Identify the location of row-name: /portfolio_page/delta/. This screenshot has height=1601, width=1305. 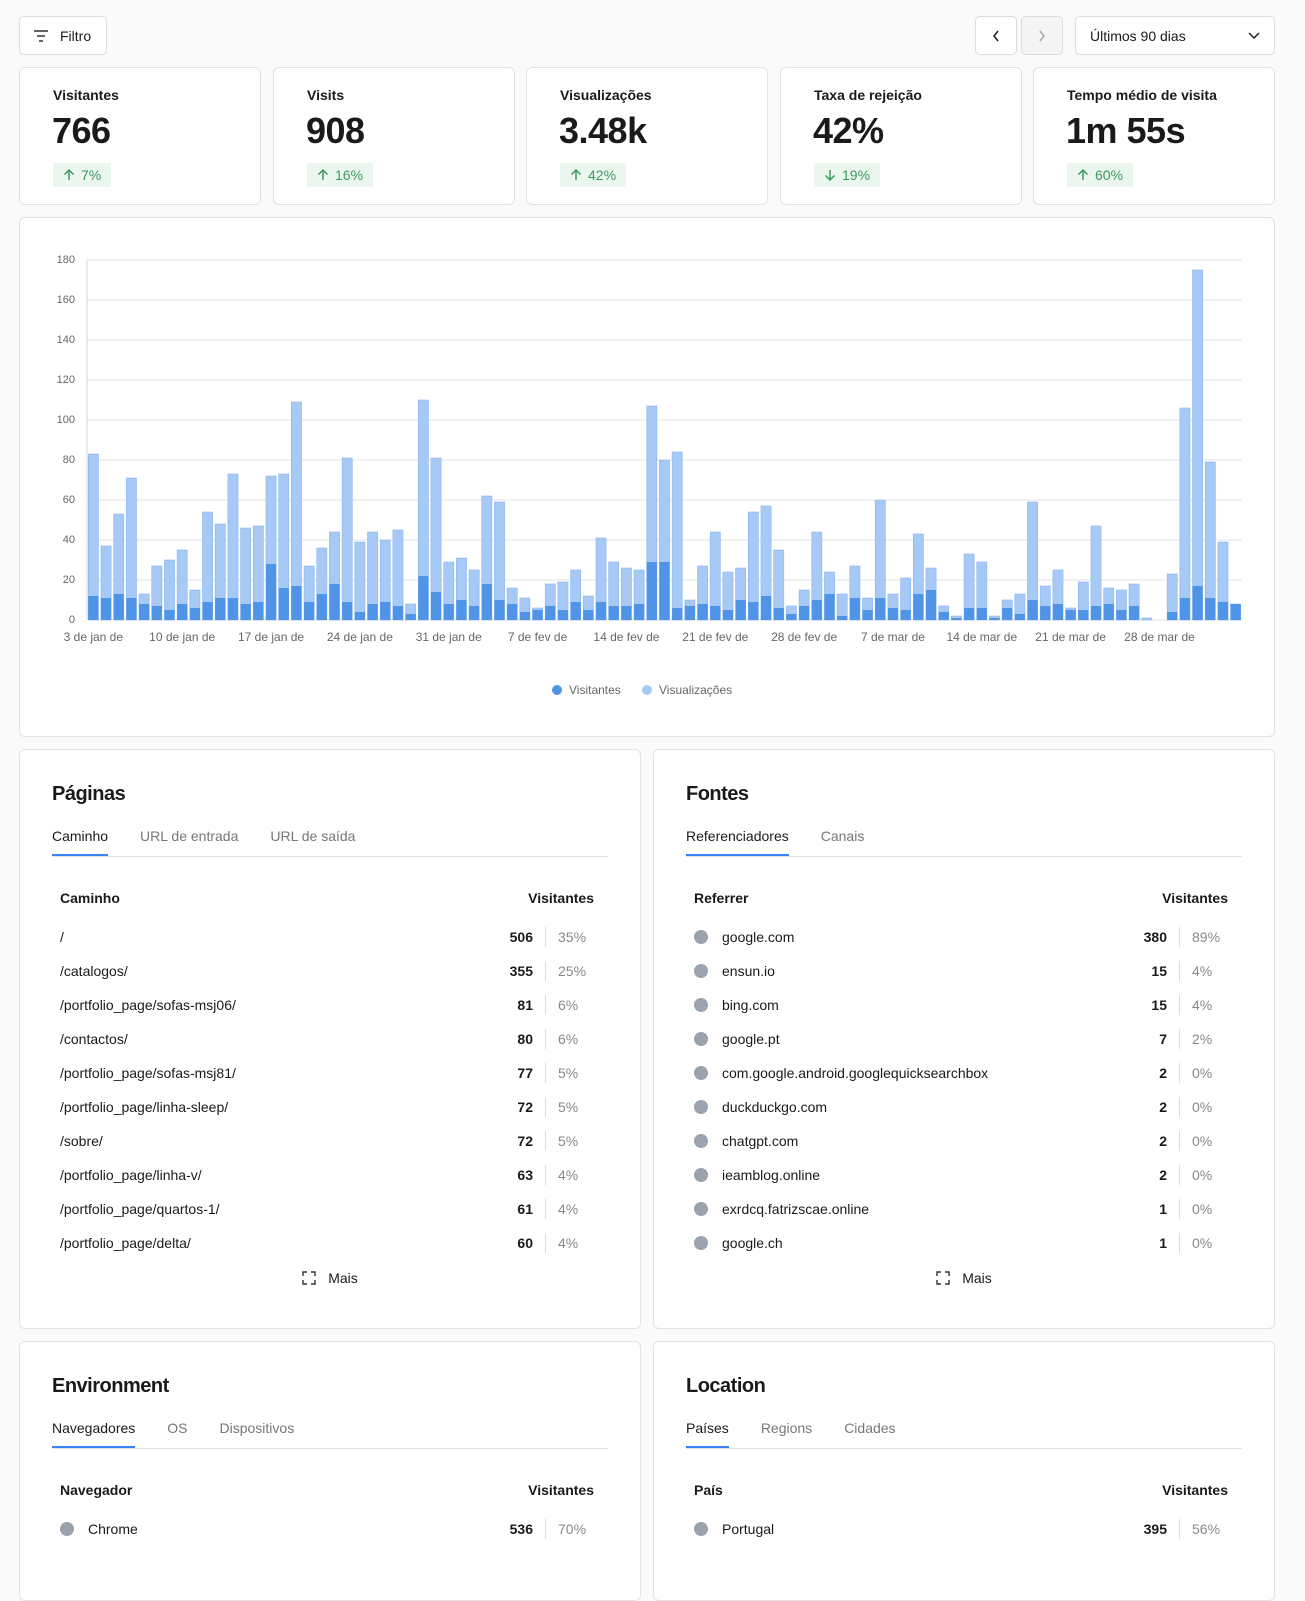
(266, 1243).